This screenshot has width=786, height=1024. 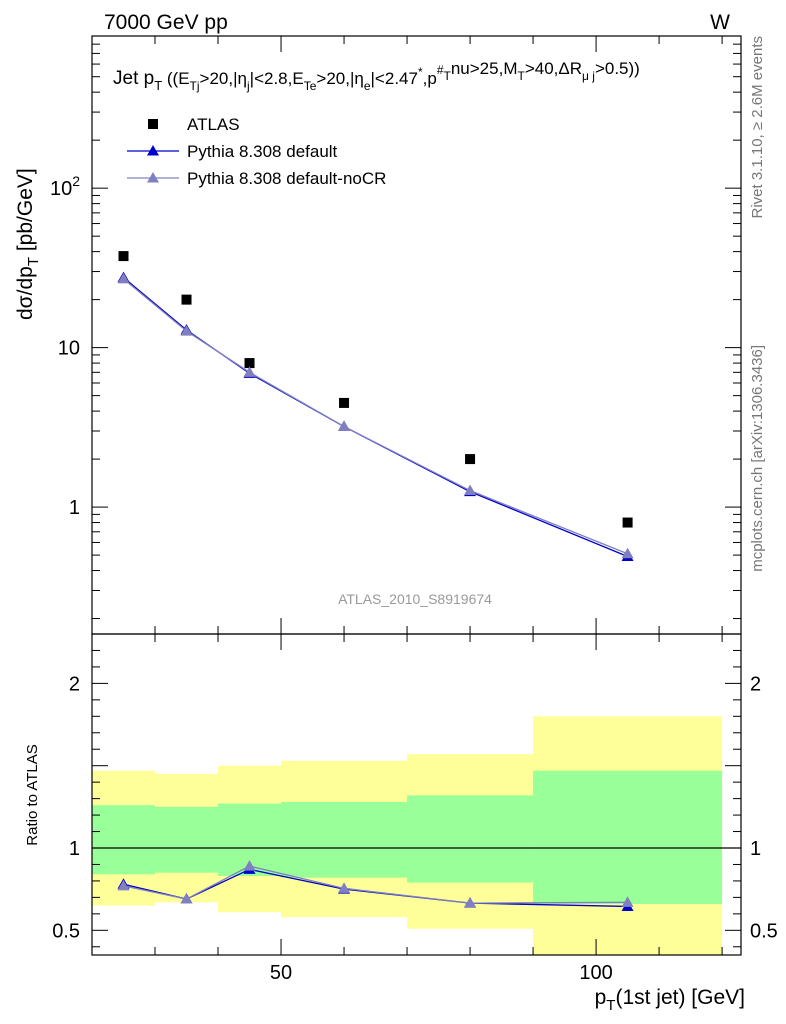 What do you see at coordinates (415, 599) in the screenshot?
I see `analysis-watermark: ATLAS_2010_S8919674` at bounding box center [415, 599].